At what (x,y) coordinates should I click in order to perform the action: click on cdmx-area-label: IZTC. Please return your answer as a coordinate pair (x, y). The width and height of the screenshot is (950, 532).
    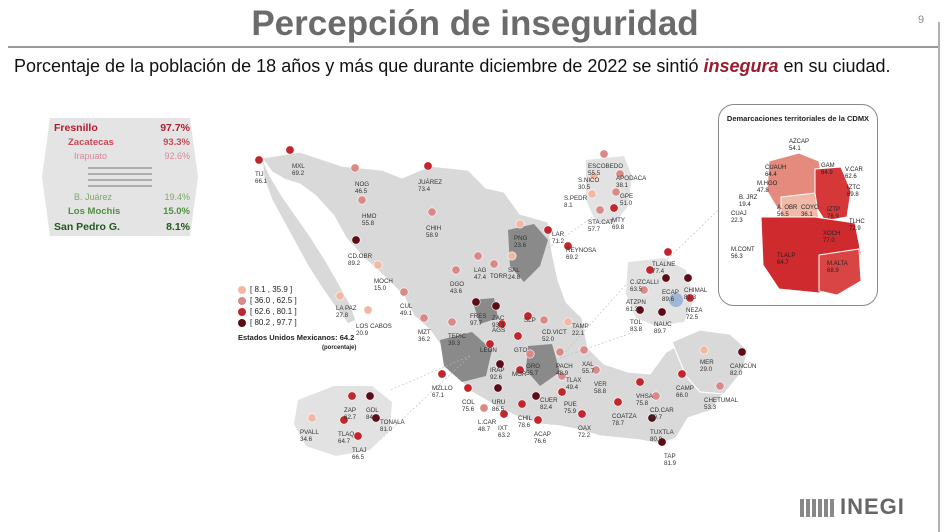
    Looking at the image, I should click on (854, 188).